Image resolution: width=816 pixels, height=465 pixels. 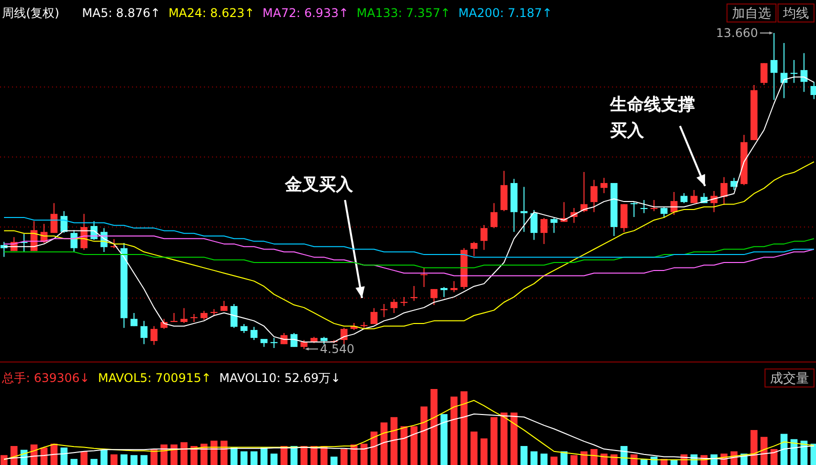 What do you see at coordinates (155, 378) in the screenshot?
I see `text: MAVOL5: 700915↑` at bounding box center [155, 378].